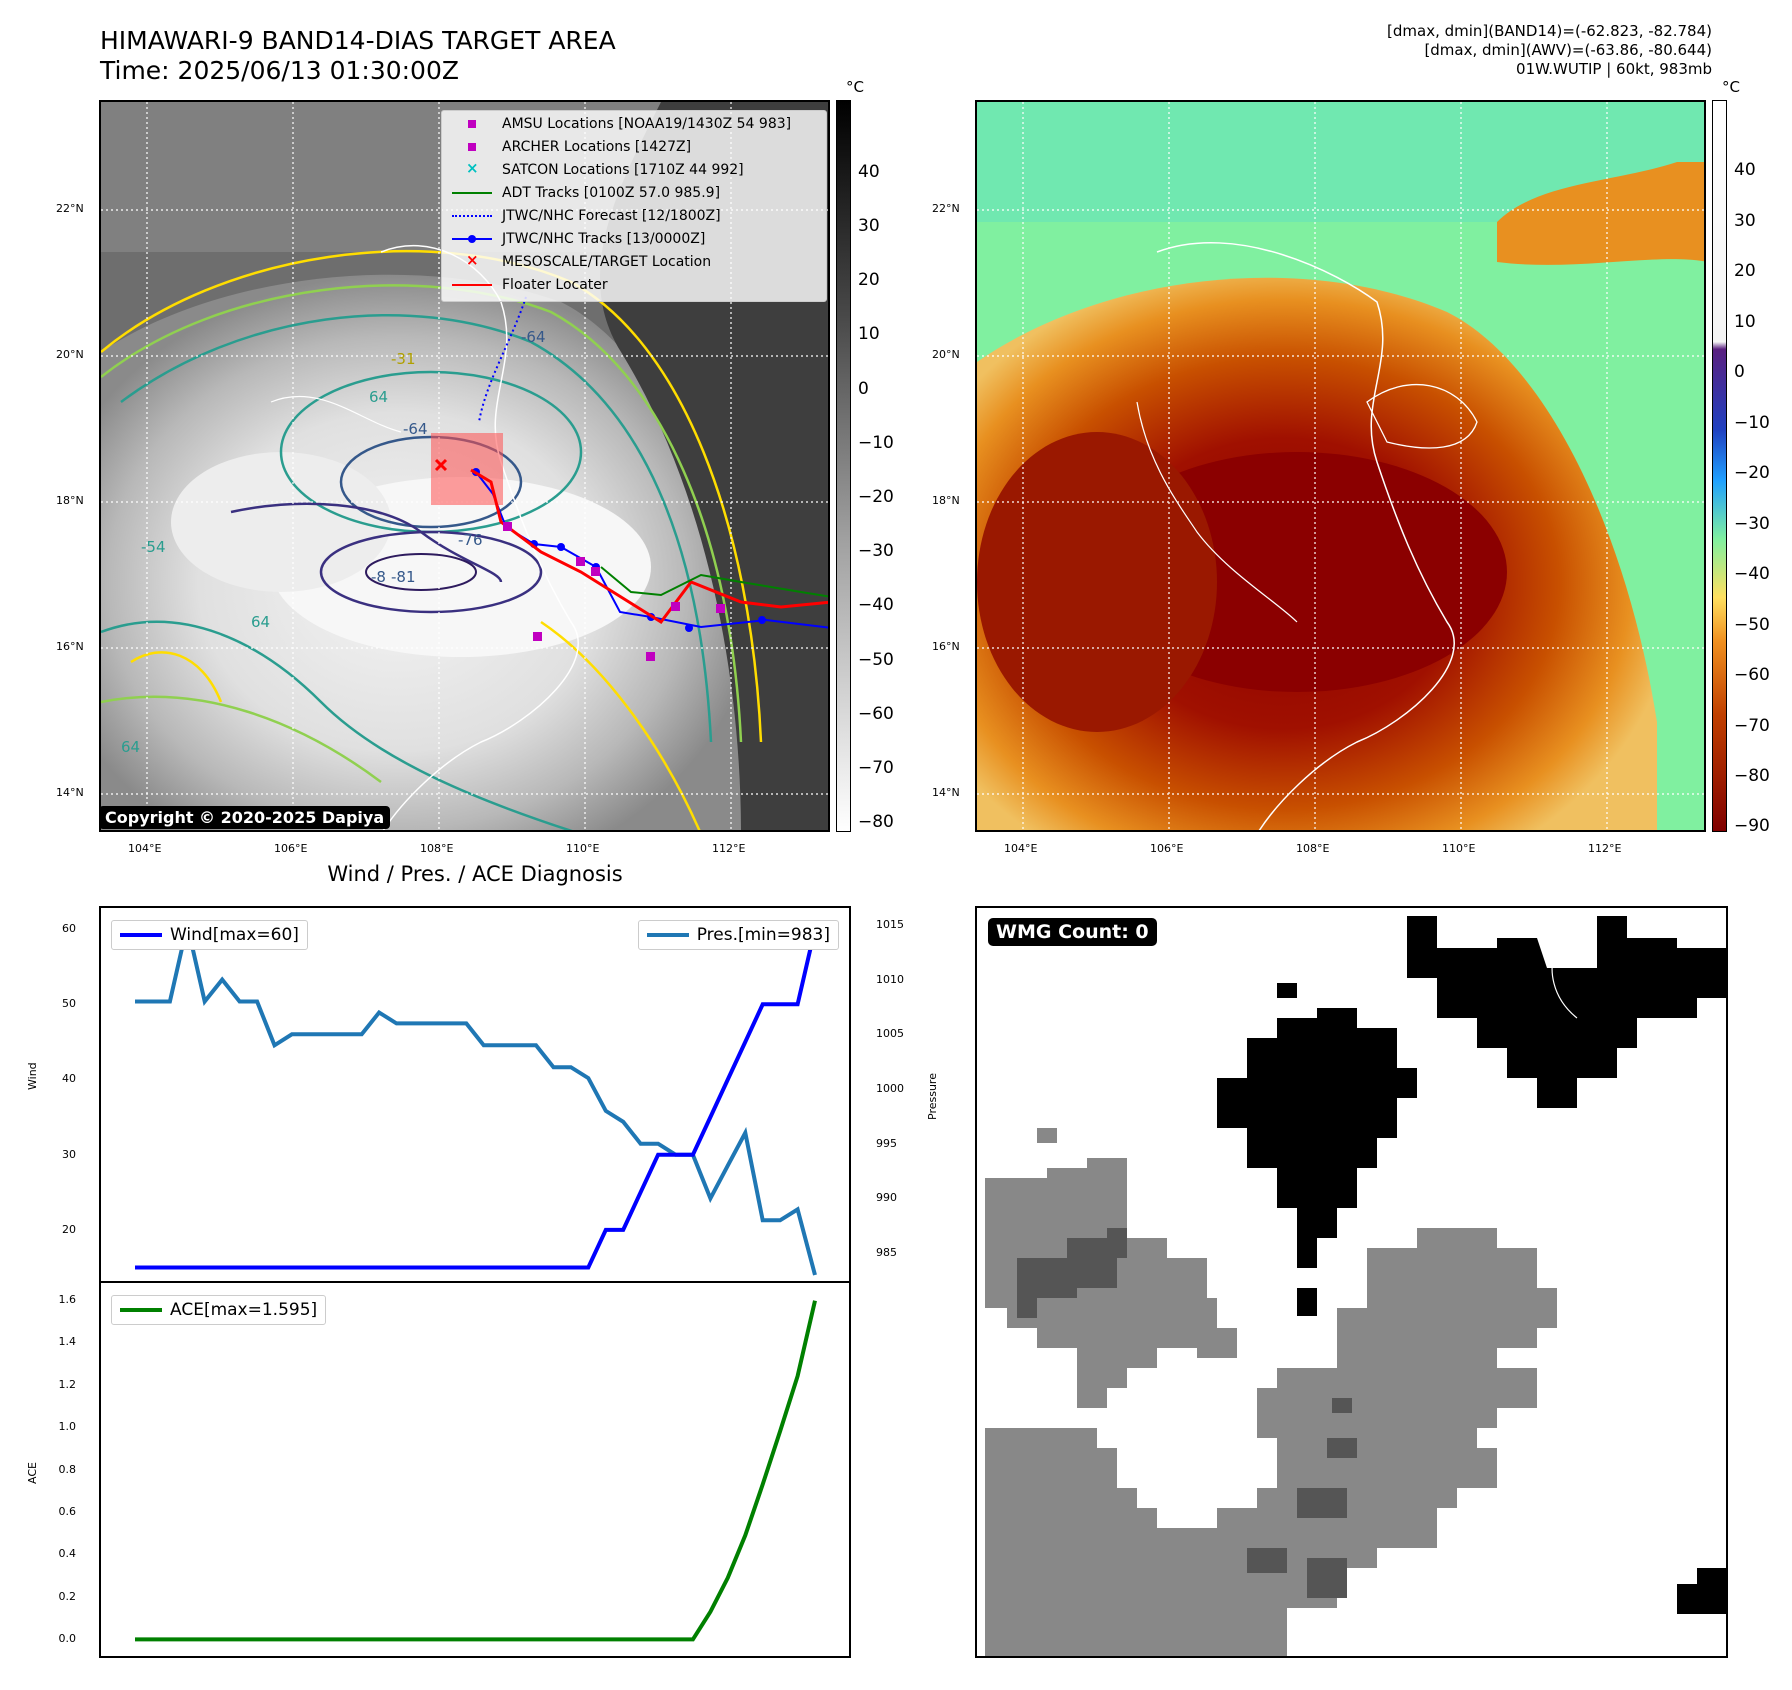 The width and height of the screenshot is (1792, 1690). Describe the element at coordinates (932, 1096) in the screenshot. I see `pres-axis-label: Pressure` at that location.